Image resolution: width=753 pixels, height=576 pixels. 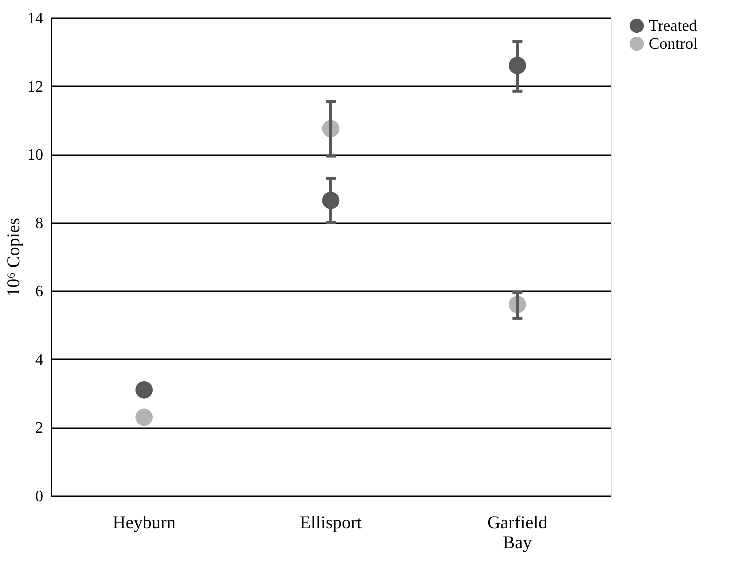 I want to click on y-tick-label: 10, so click(x=36, y=155).